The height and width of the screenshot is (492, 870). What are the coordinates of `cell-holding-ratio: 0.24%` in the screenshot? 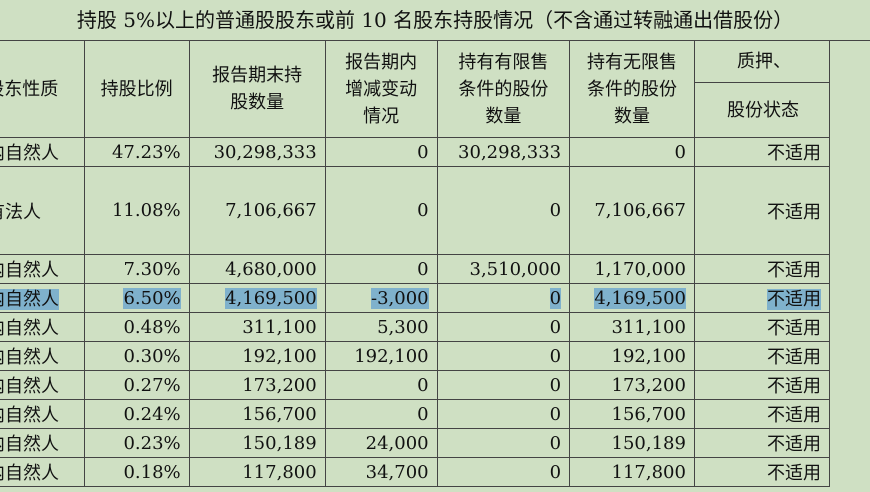 It's located at (136, 414).